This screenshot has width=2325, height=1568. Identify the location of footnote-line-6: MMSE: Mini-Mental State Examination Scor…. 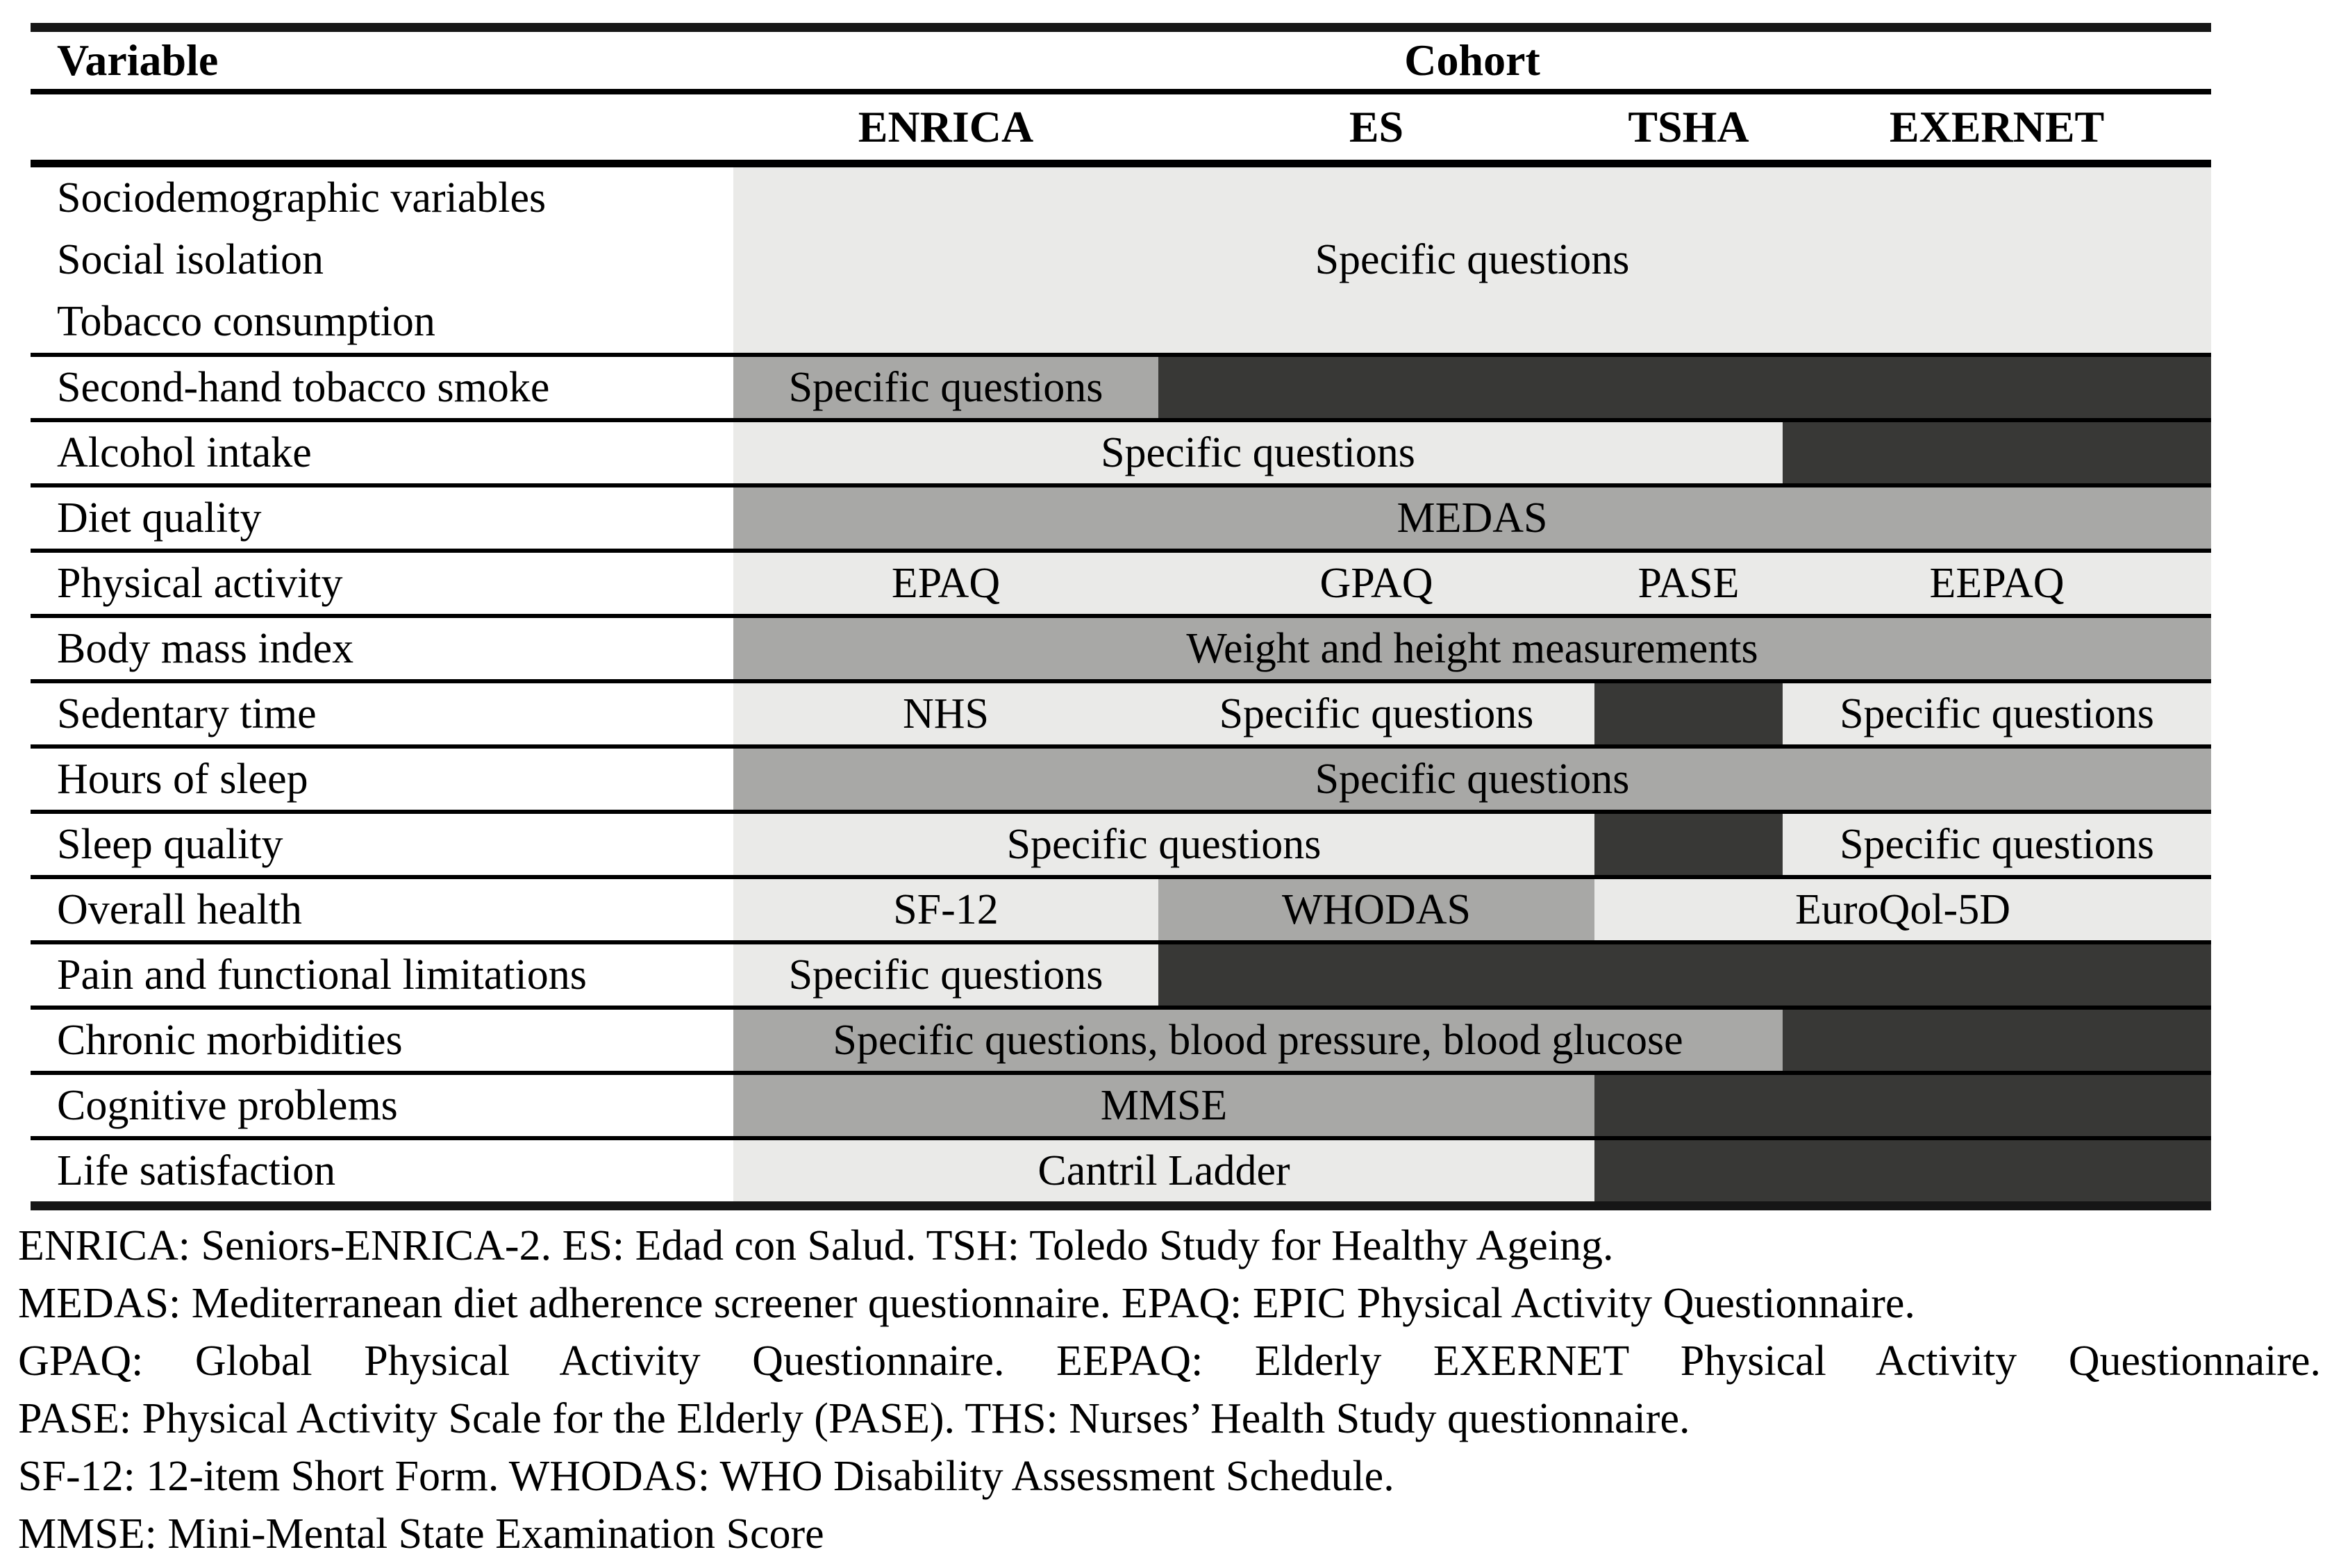
(421, 1534).